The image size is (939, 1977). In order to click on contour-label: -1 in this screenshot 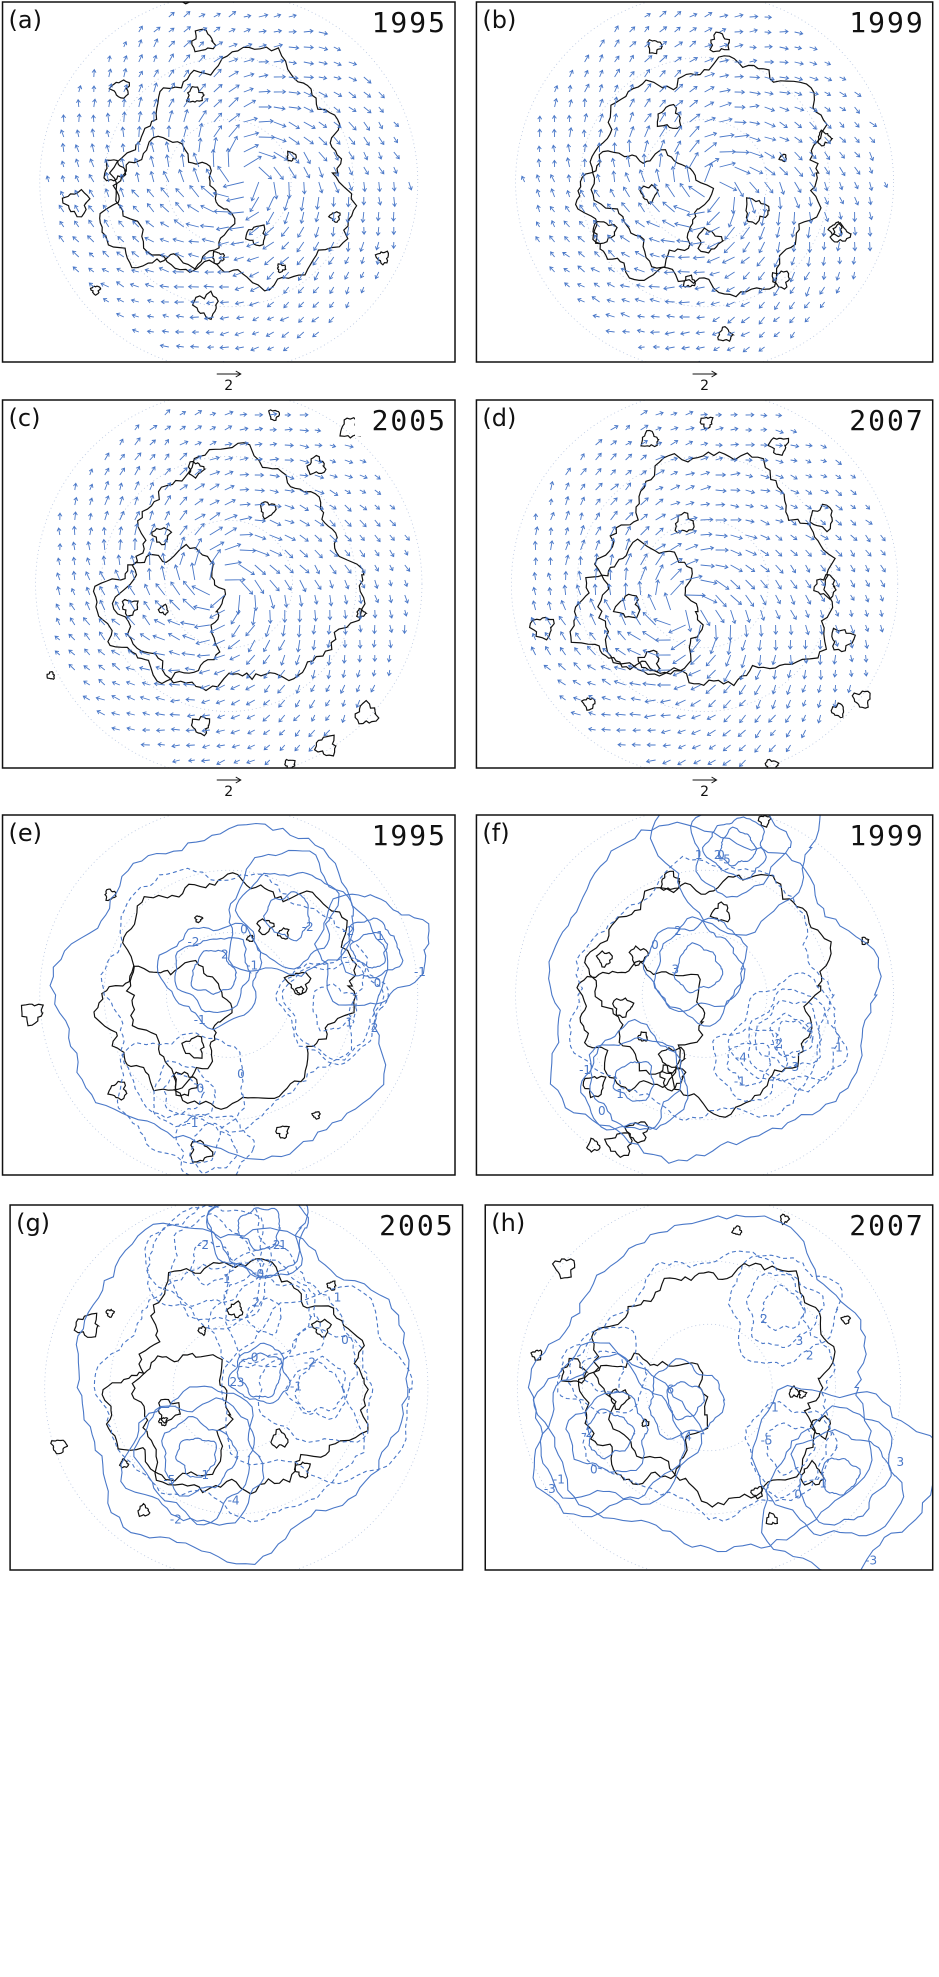, I will do `click(559, 1480)`.